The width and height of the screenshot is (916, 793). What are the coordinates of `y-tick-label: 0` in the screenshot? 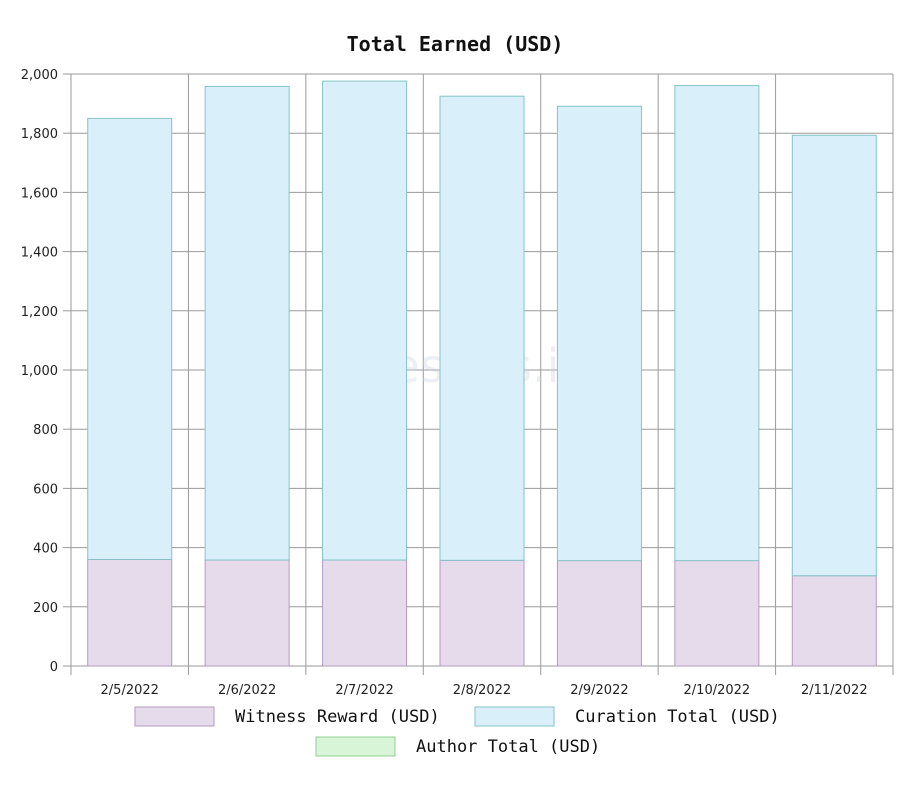 It's located at (54, 667).